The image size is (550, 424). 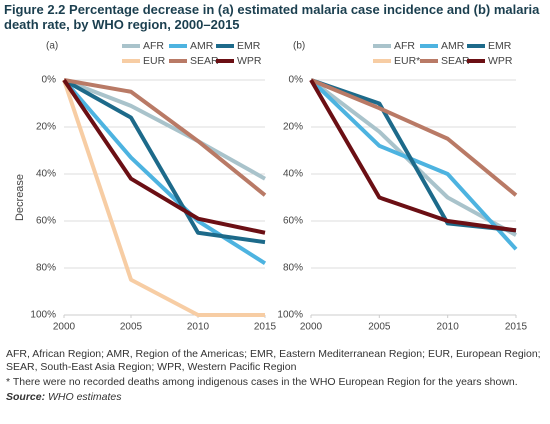 I want to click on panel-label: (a), so click(x=52, y=46).